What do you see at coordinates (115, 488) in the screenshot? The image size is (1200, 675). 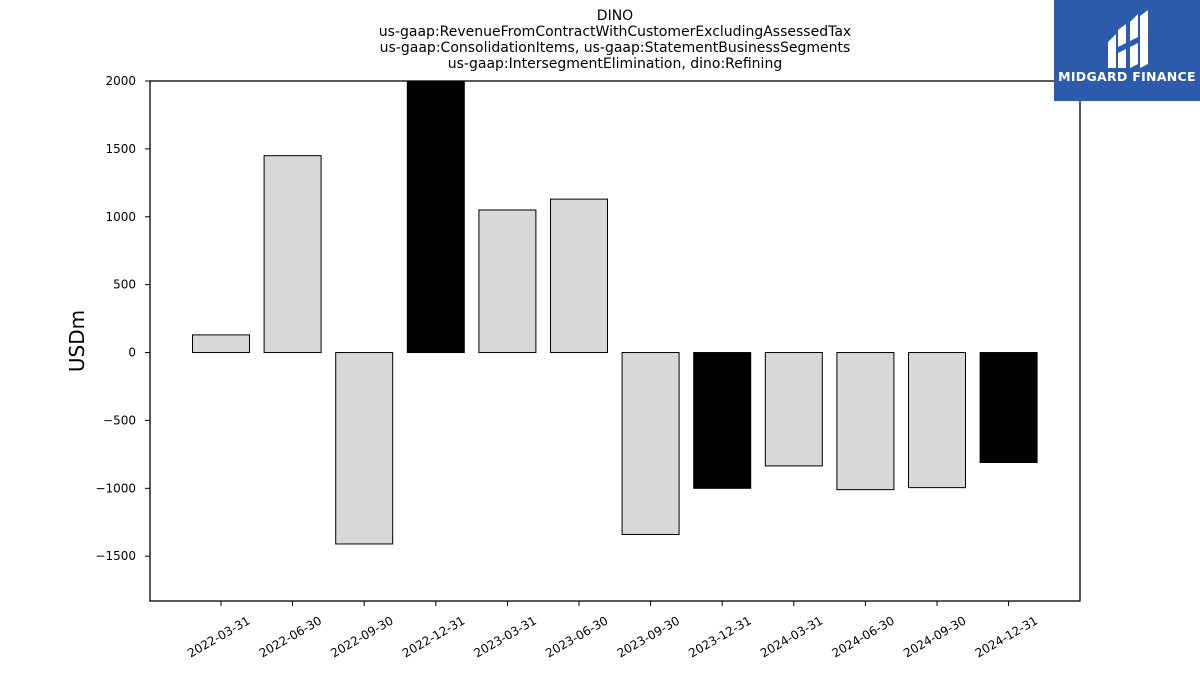 I see `y-tick-label: −1000` at bounding box center [115, 488].